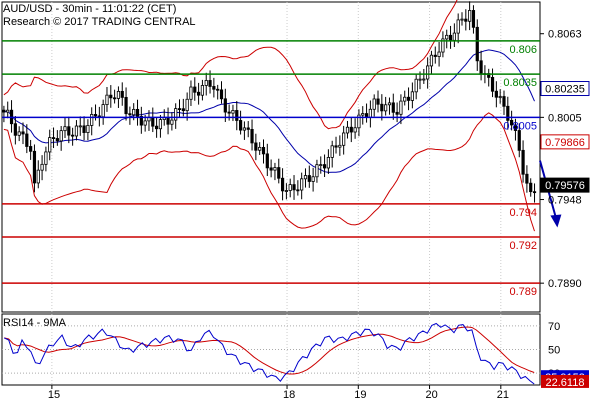 The width and height of the screenshot is (590, 400). I want to click on rsi-tick-label-0: 70, so click(554, 327).